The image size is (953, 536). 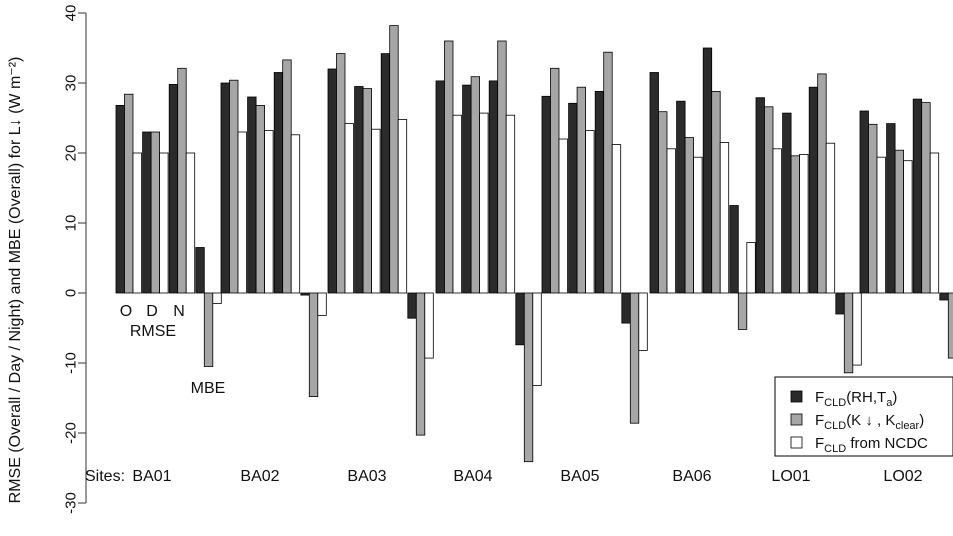 I want to click on bar-ba03-d-s1, so click(x=359, y=190).